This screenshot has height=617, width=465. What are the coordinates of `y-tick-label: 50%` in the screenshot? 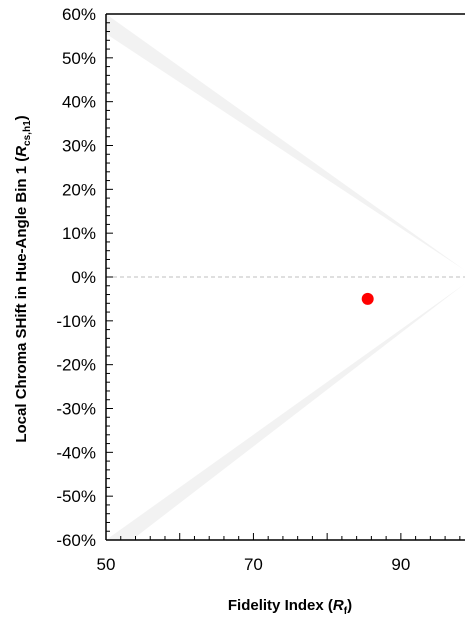 It's located at (79, 58).